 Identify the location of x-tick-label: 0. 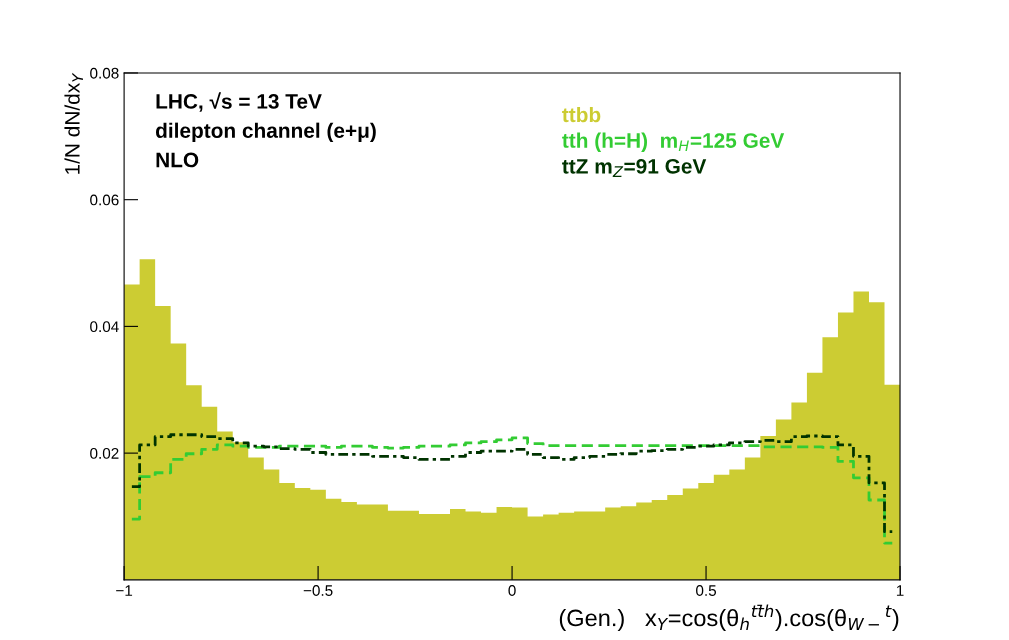
(512, 590).